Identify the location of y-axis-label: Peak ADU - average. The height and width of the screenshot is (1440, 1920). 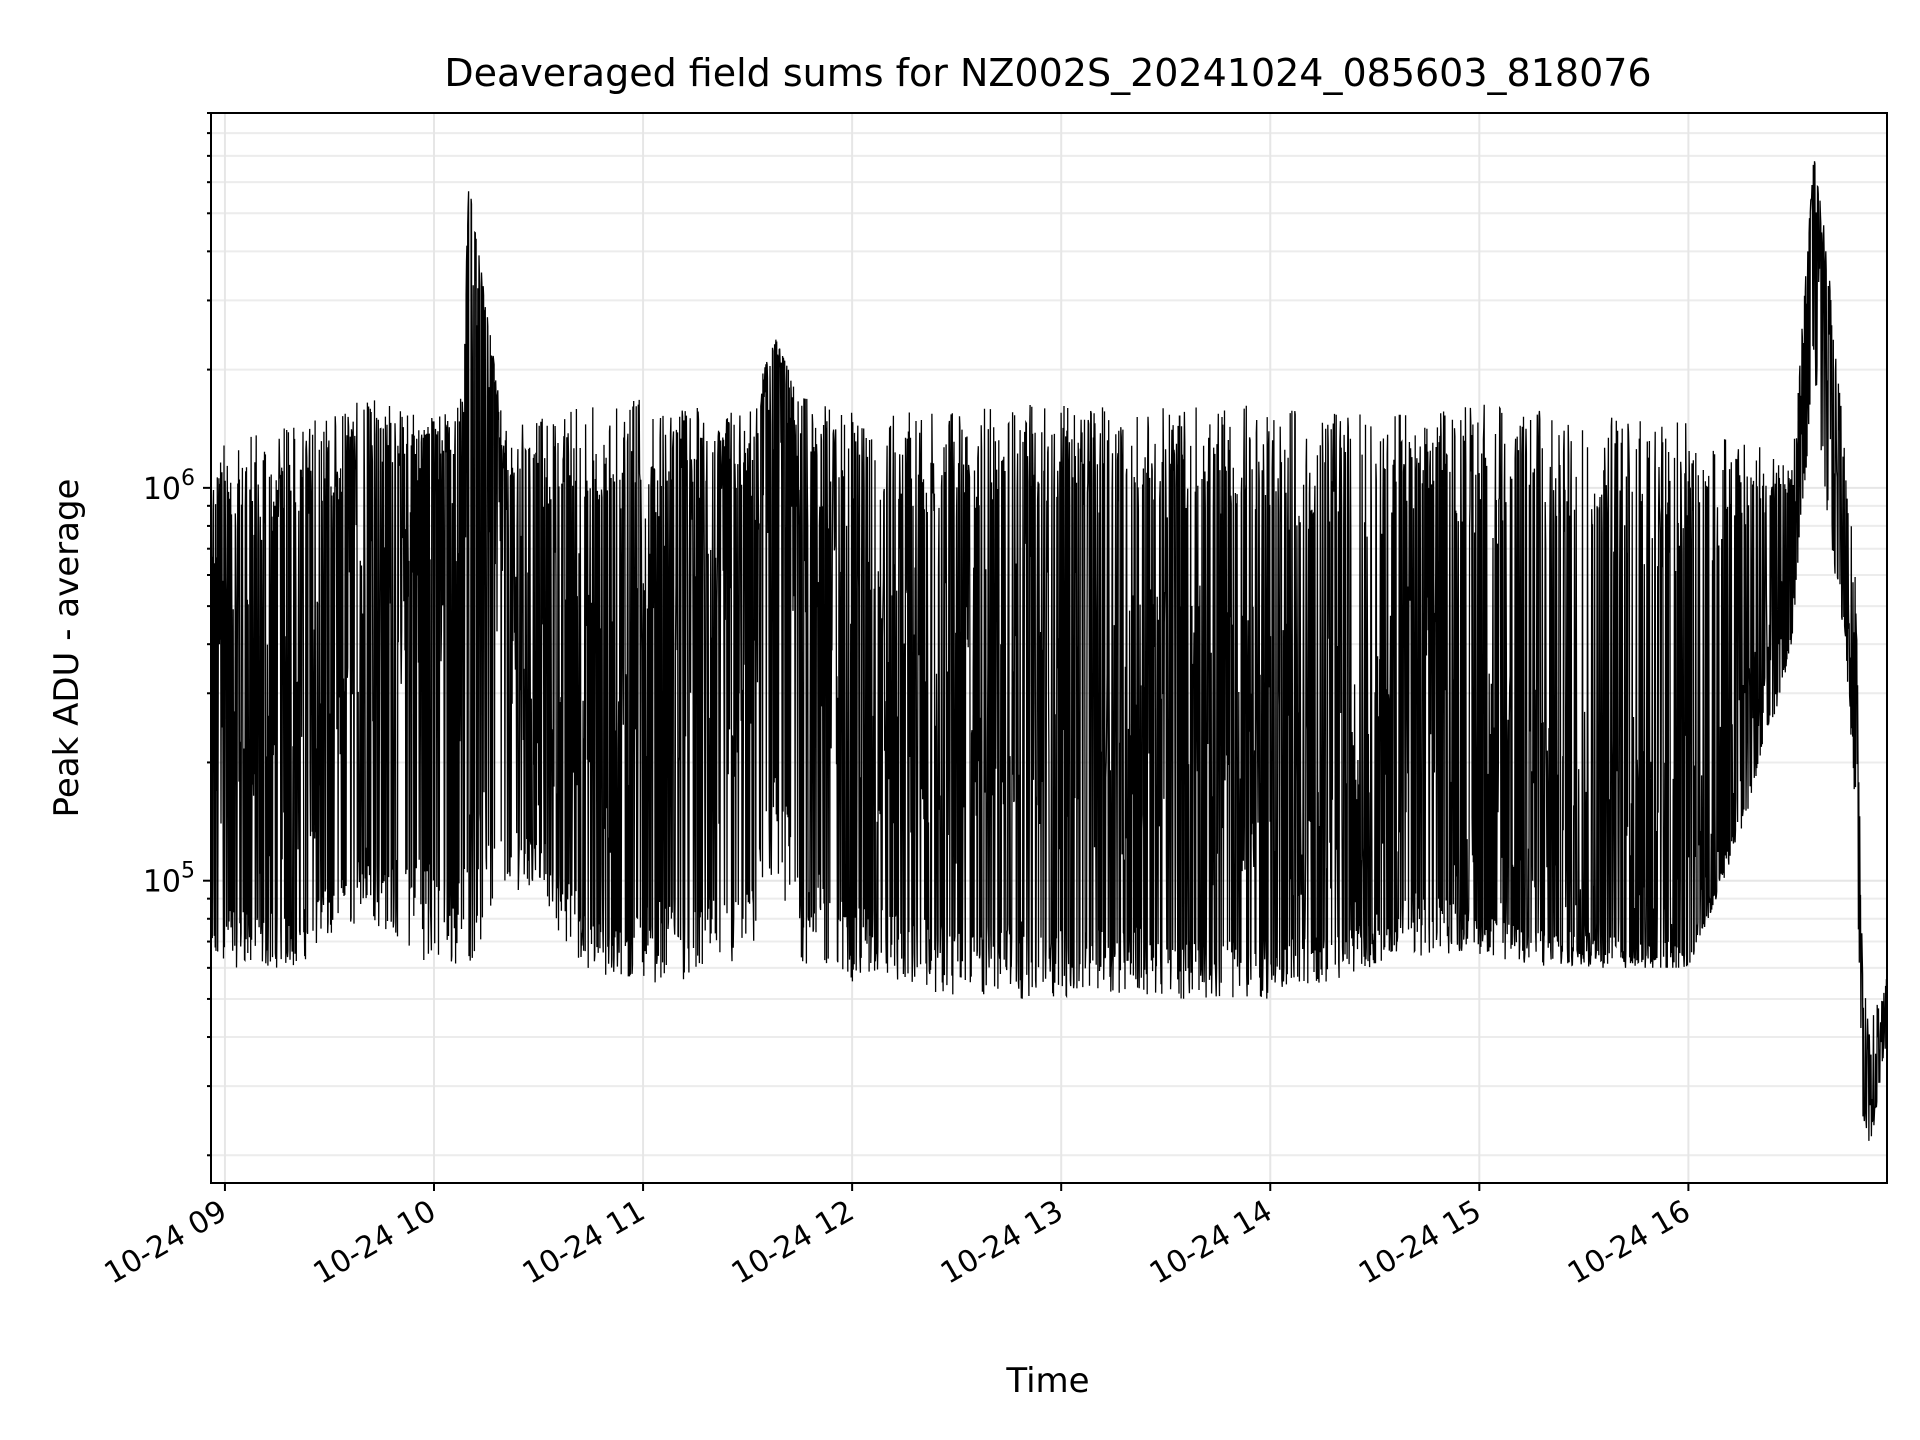
(67, 648).